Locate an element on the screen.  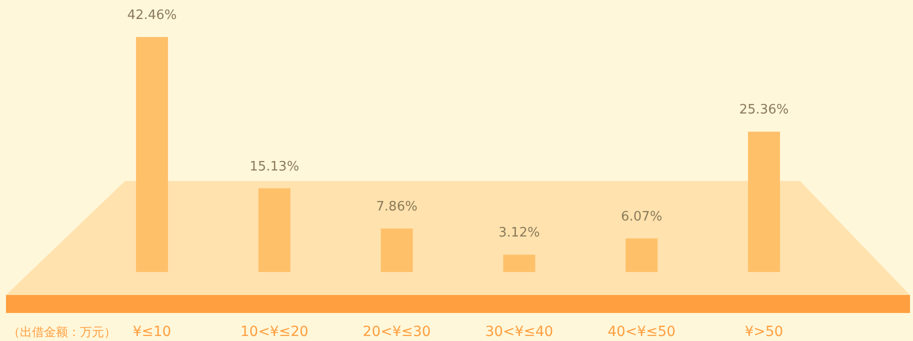
data-label: 42.46% is located at coordinates (152, 15).